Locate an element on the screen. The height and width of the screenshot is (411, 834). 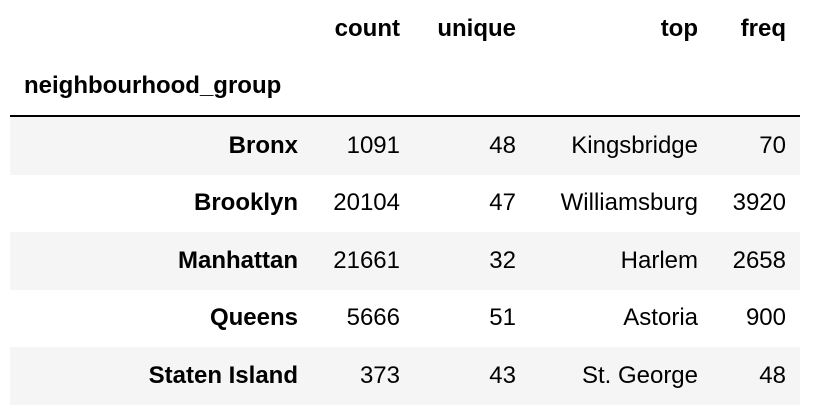
cell-freq: 3920 is located at coordinates (759, 203).